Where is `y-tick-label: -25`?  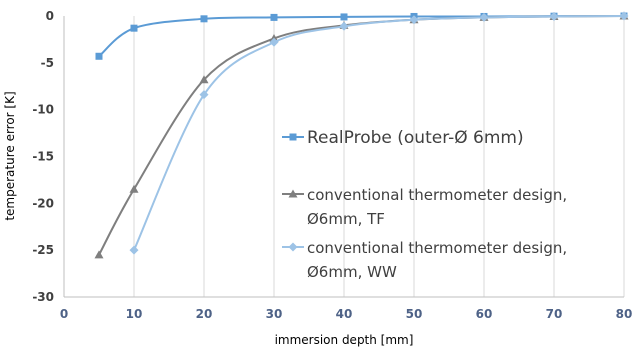
y-tick-label: -25 is located at coordinates (43, 250).